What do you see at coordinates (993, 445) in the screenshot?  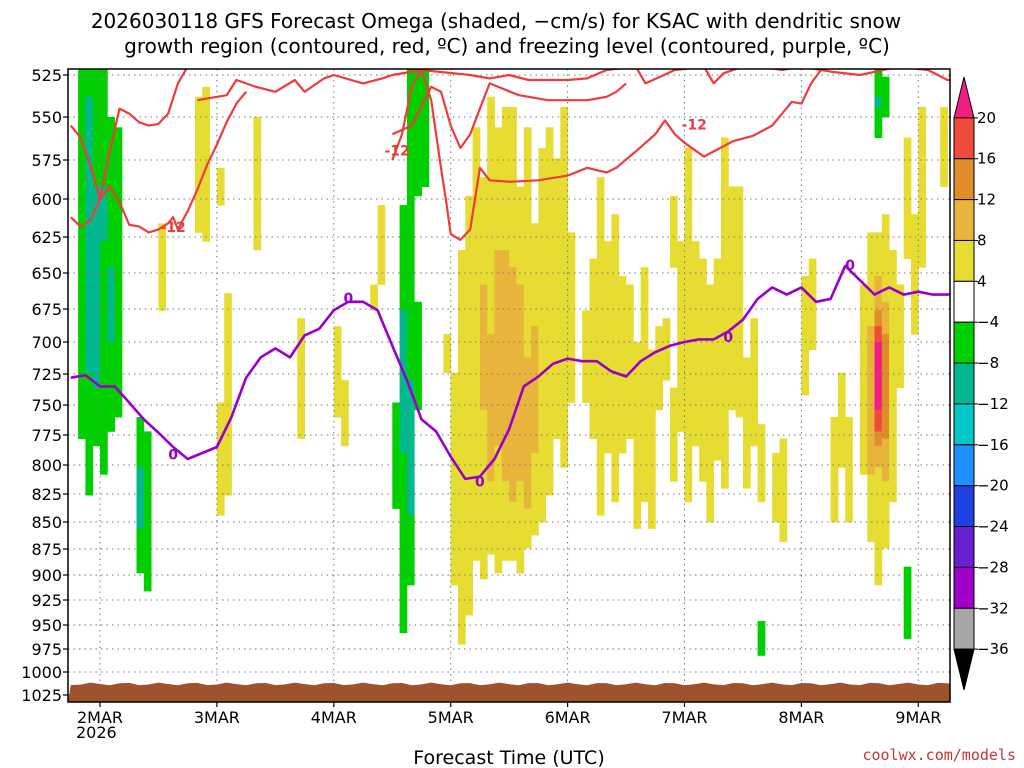 I see `colorbar-label: −16` at bounding box center [993, 445].